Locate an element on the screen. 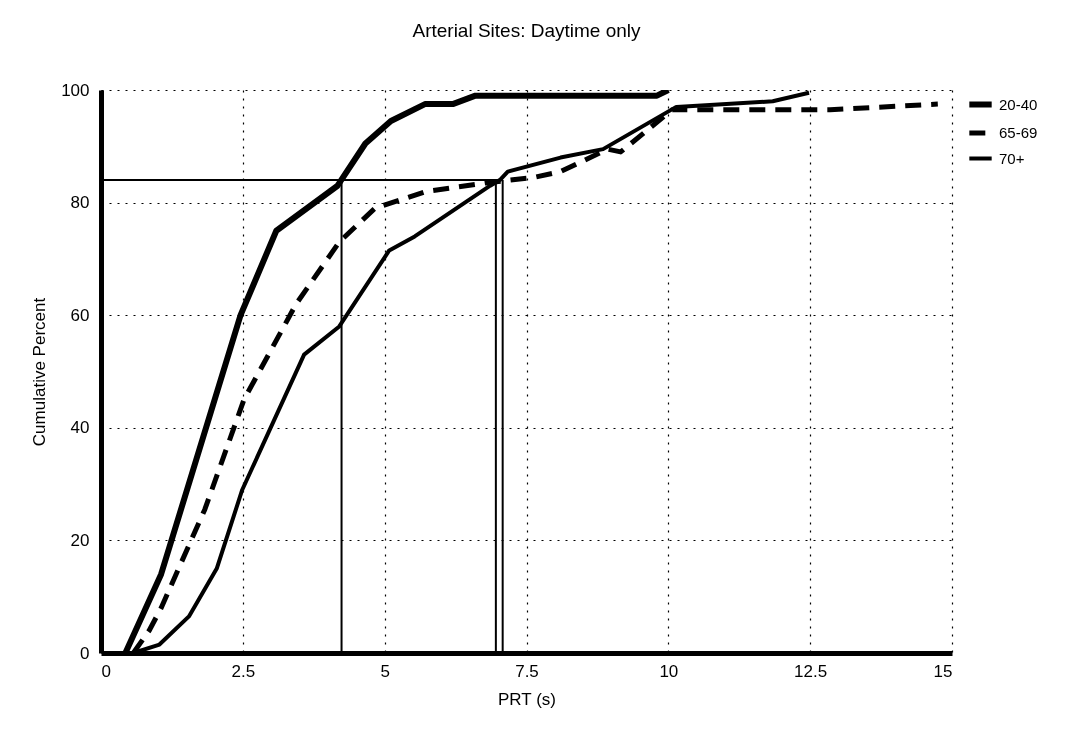  legend-label: 65-69 is located at coordinates (1018, 132).